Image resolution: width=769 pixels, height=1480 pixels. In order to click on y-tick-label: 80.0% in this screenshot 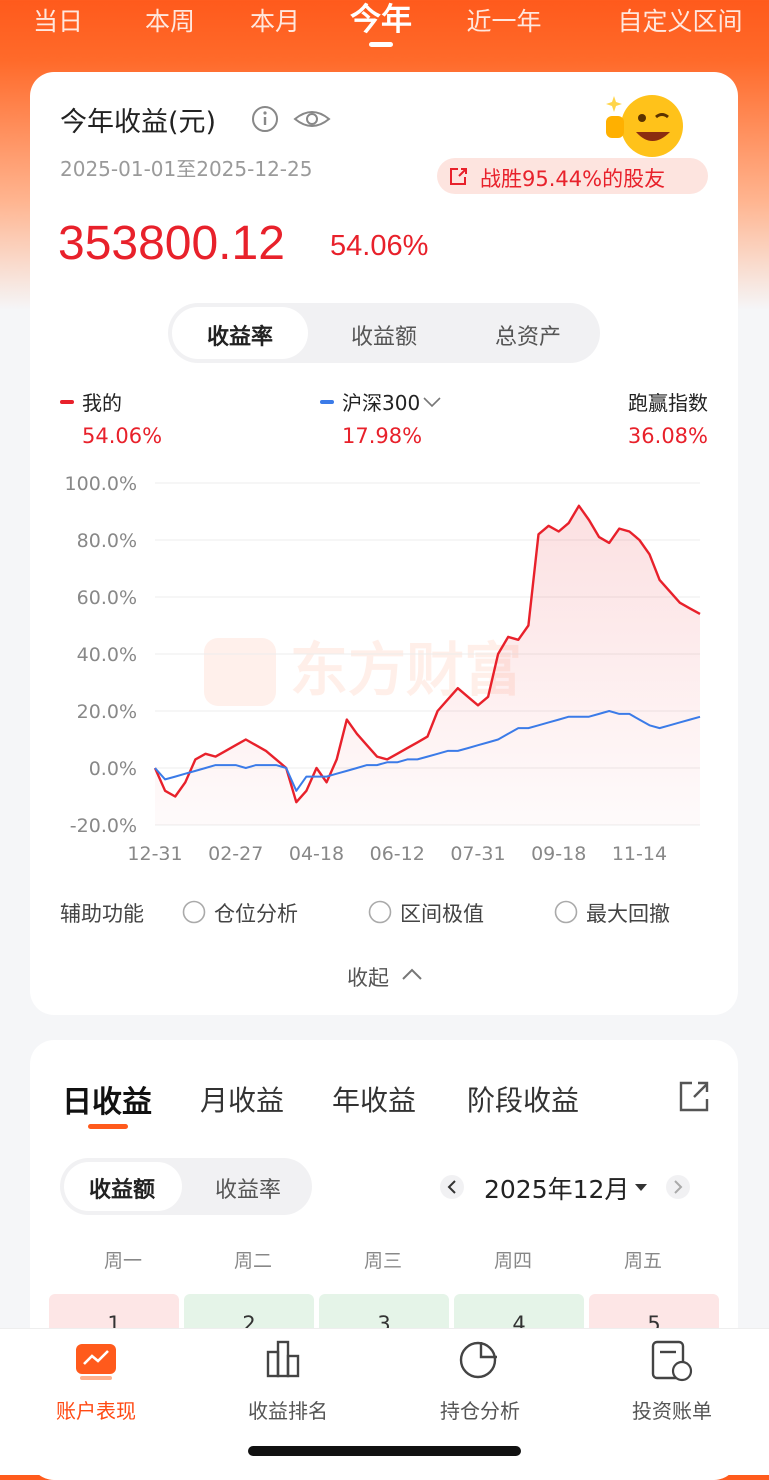, I will do `click(107, 541)`.